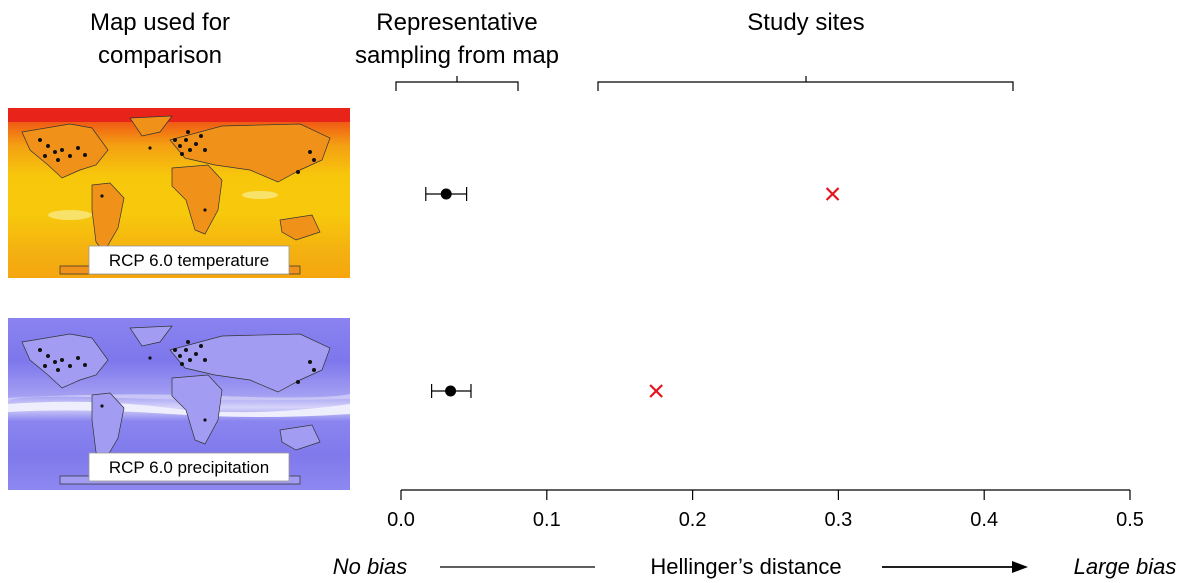  What do you see at coordinates (805, 83) in the screenshot?
I see `study-bracket` at bounding box center [805, 83].